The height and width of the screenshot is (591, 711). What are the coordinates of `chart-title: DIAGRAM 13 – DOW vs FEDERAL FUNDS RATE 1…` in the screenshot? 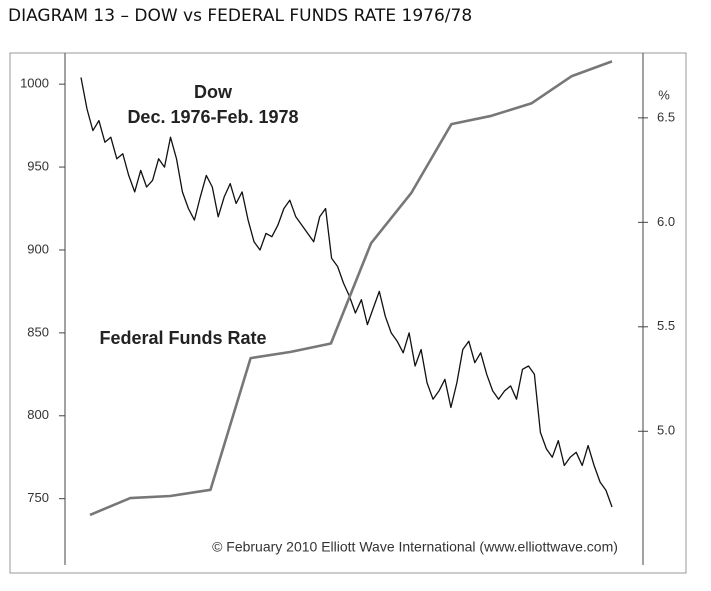 It's located at (240, 16).